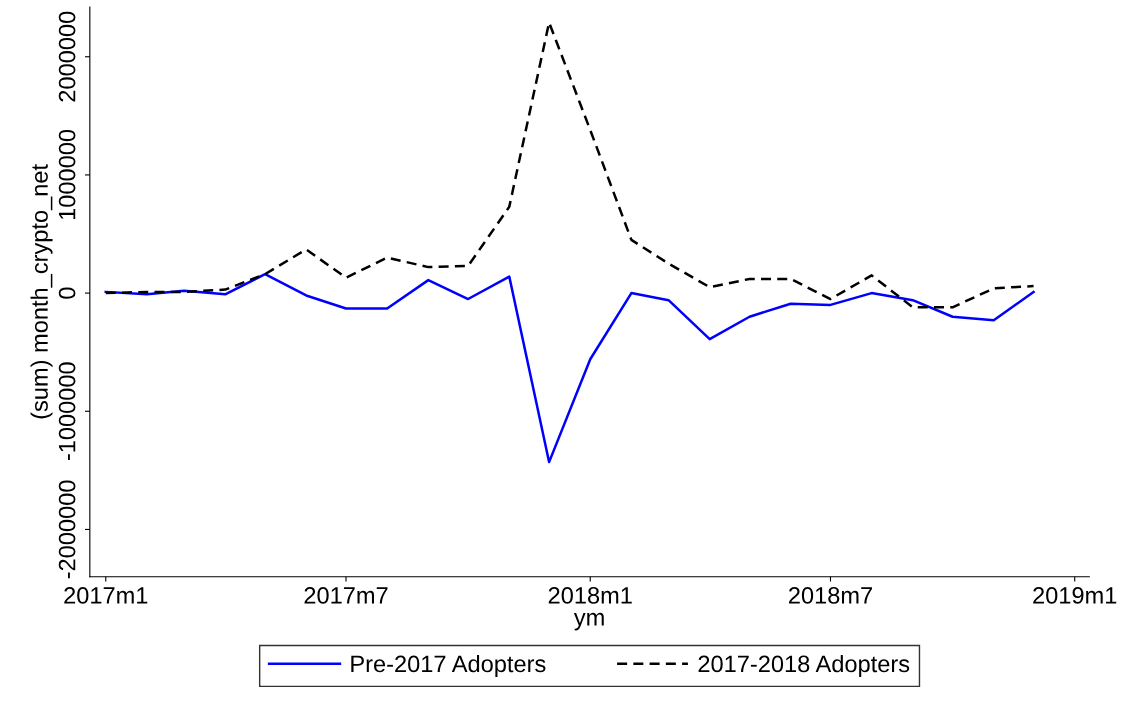 The height and width of the screenshot is (712, 1123). I want to click on y-tick-label: 1000000, so click(67, 174).